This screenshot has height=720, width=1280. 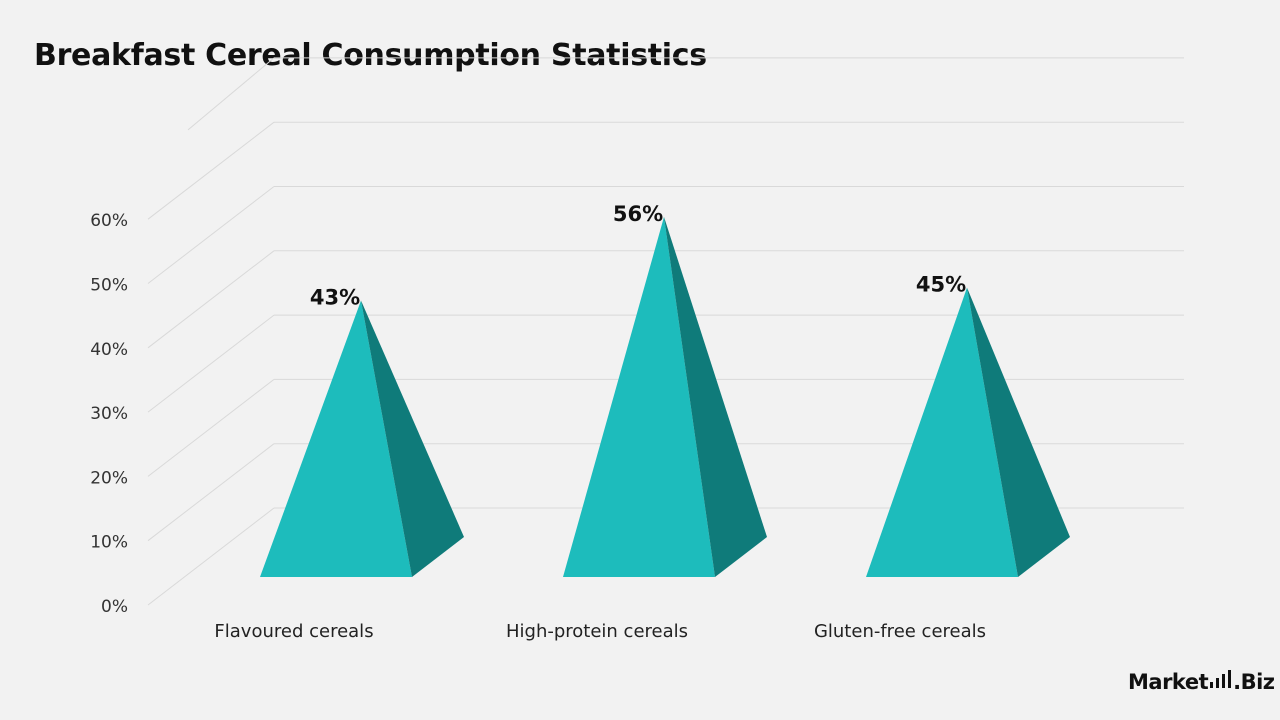 I want to click on category-label: High-protein cereals, so click(x=597, y=631).